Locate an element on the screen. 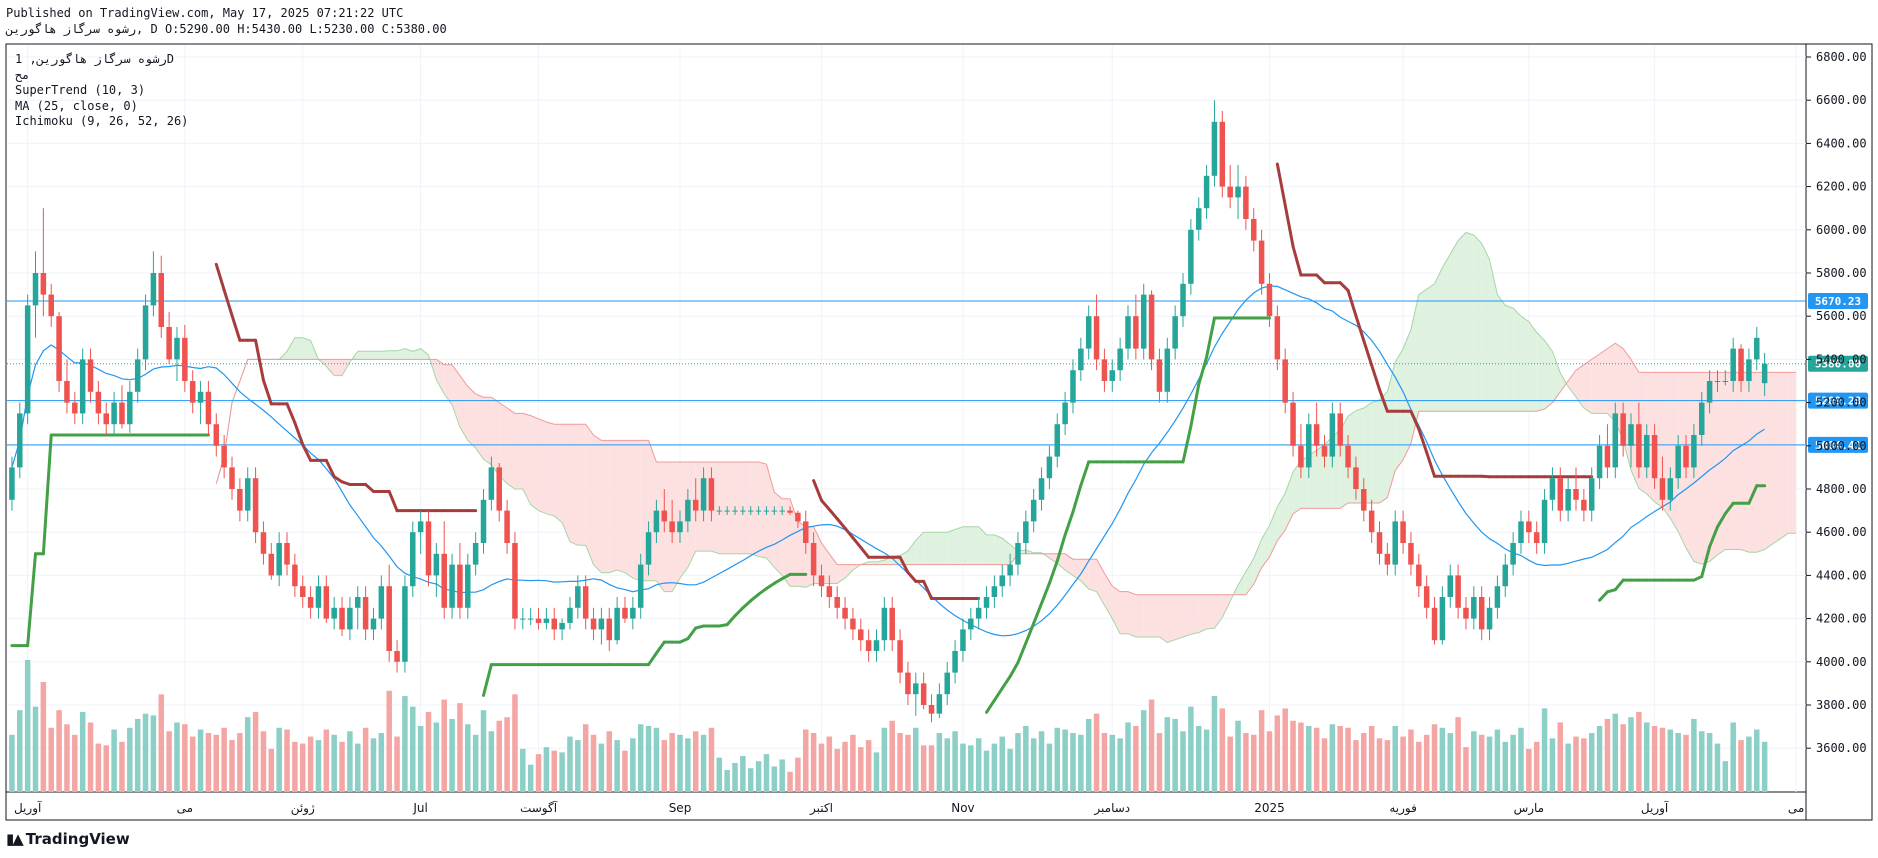  legend-supertrend: SuperTrend (10, 3) is located at coordinates (80, 90).